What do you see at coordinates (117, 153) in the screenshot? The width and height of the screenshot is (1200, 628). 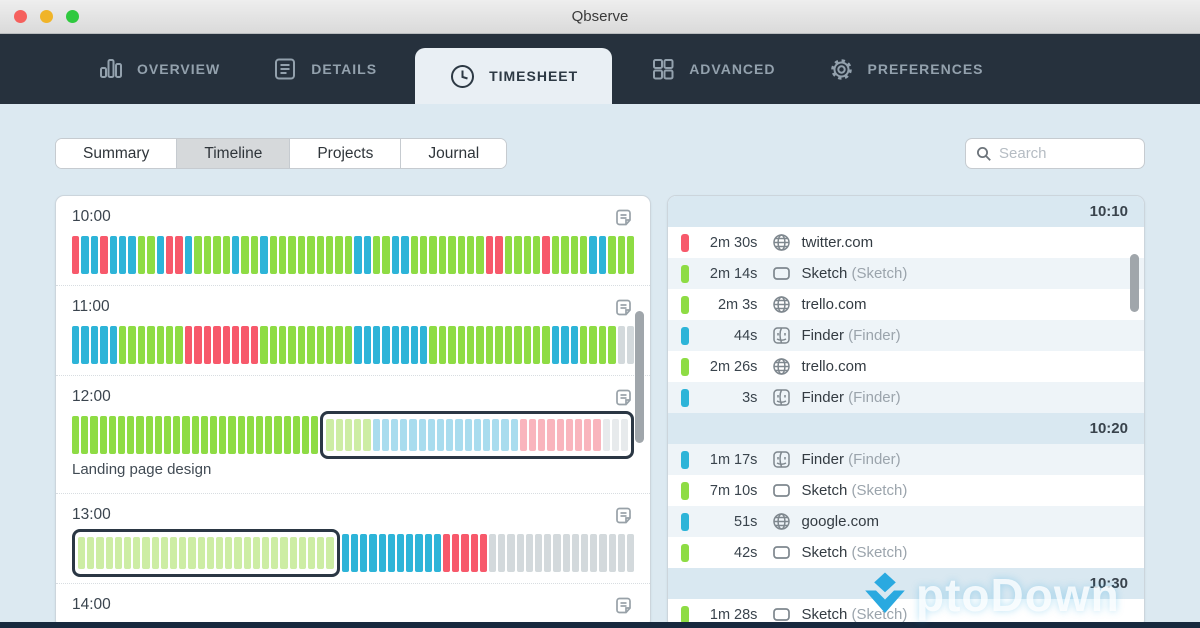 I see `subtab-summary: Summary` at bounding box center [117, 153].